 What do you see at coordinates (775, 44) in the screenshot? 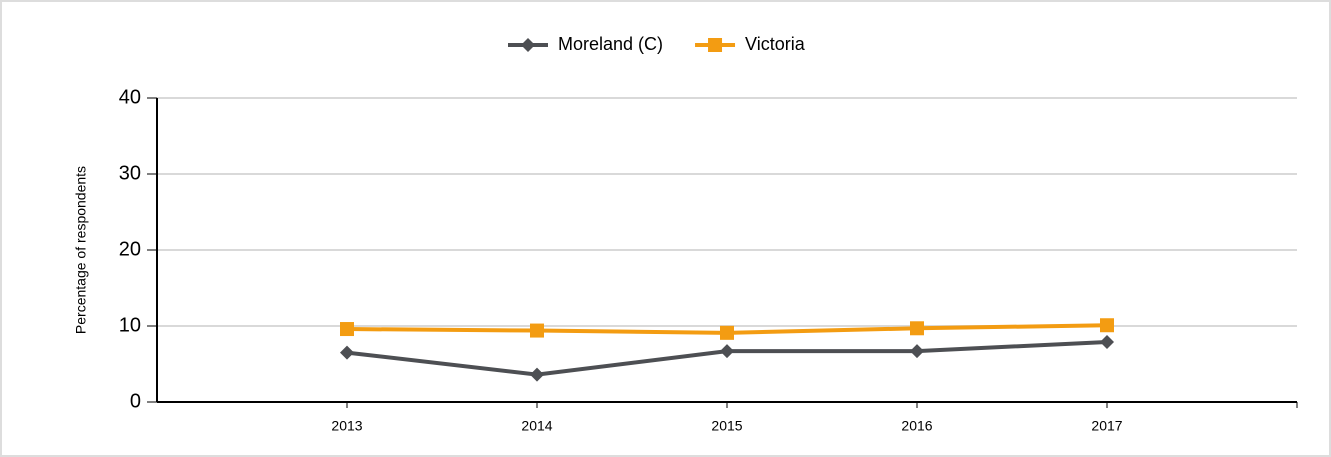
I see `legend-label: Victoria` at bounding box center [775, 44].